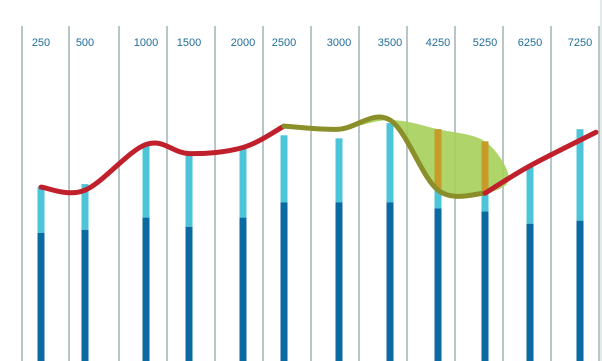 The width and height of the screenshot is (602, 361). I want to click on series-line-highlighted, so click(384, 156).